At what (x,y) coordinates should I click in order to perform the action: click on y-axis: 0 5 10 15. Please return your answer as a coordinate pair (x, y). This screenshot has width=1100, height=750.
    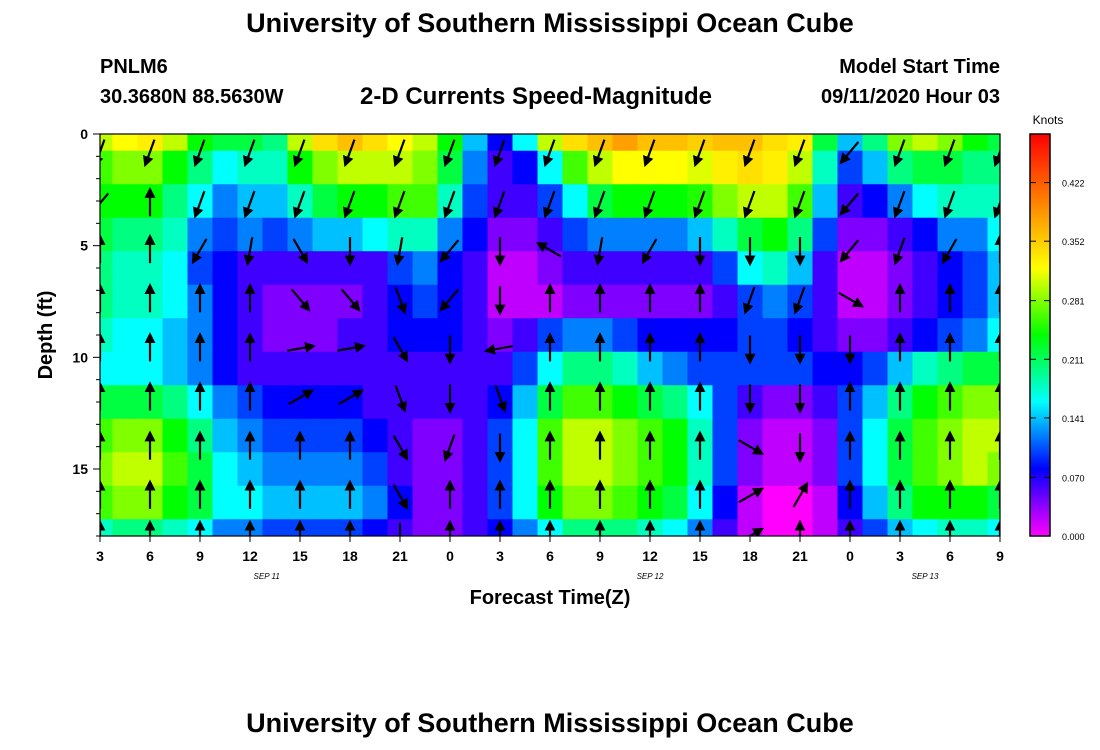
    Looking at the image, I should click on (86, 331).